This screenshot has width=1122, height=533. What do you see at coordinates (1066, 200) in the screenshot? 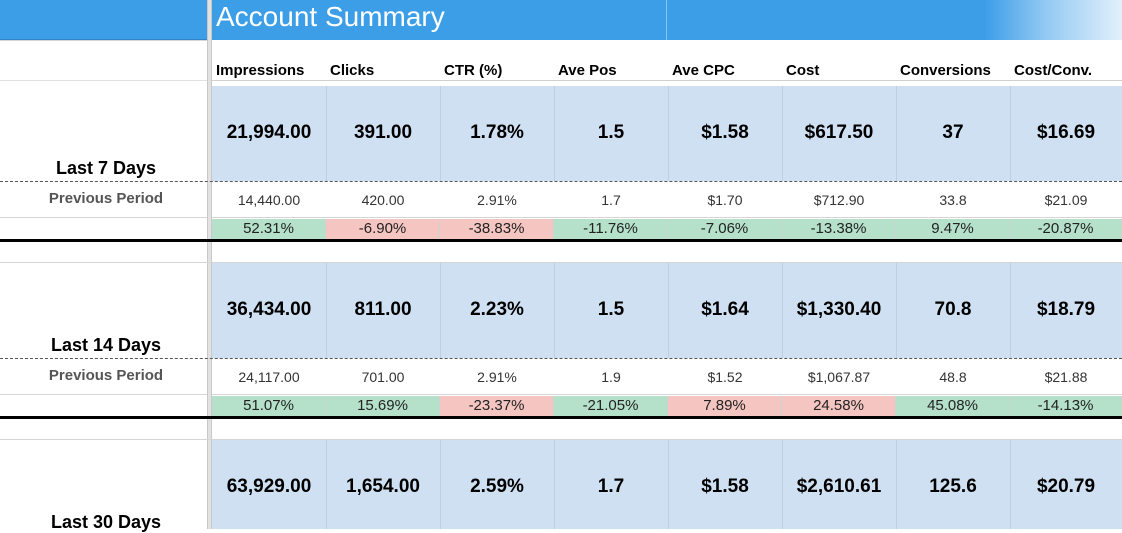
I see `previous-value-cell: $21.09` at bounding box center [1066, 200].